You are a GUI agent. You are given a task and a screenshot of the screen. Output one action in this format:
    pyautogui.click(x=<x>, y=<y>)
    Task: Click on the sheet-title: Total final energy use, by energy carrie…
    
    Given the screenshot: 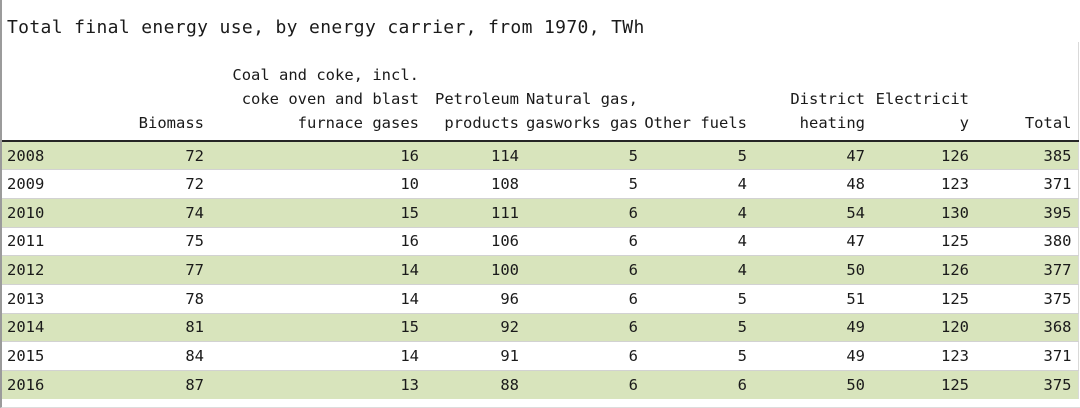 What is the action you would take?
    pyautogui.click(x=326, y=27)
    